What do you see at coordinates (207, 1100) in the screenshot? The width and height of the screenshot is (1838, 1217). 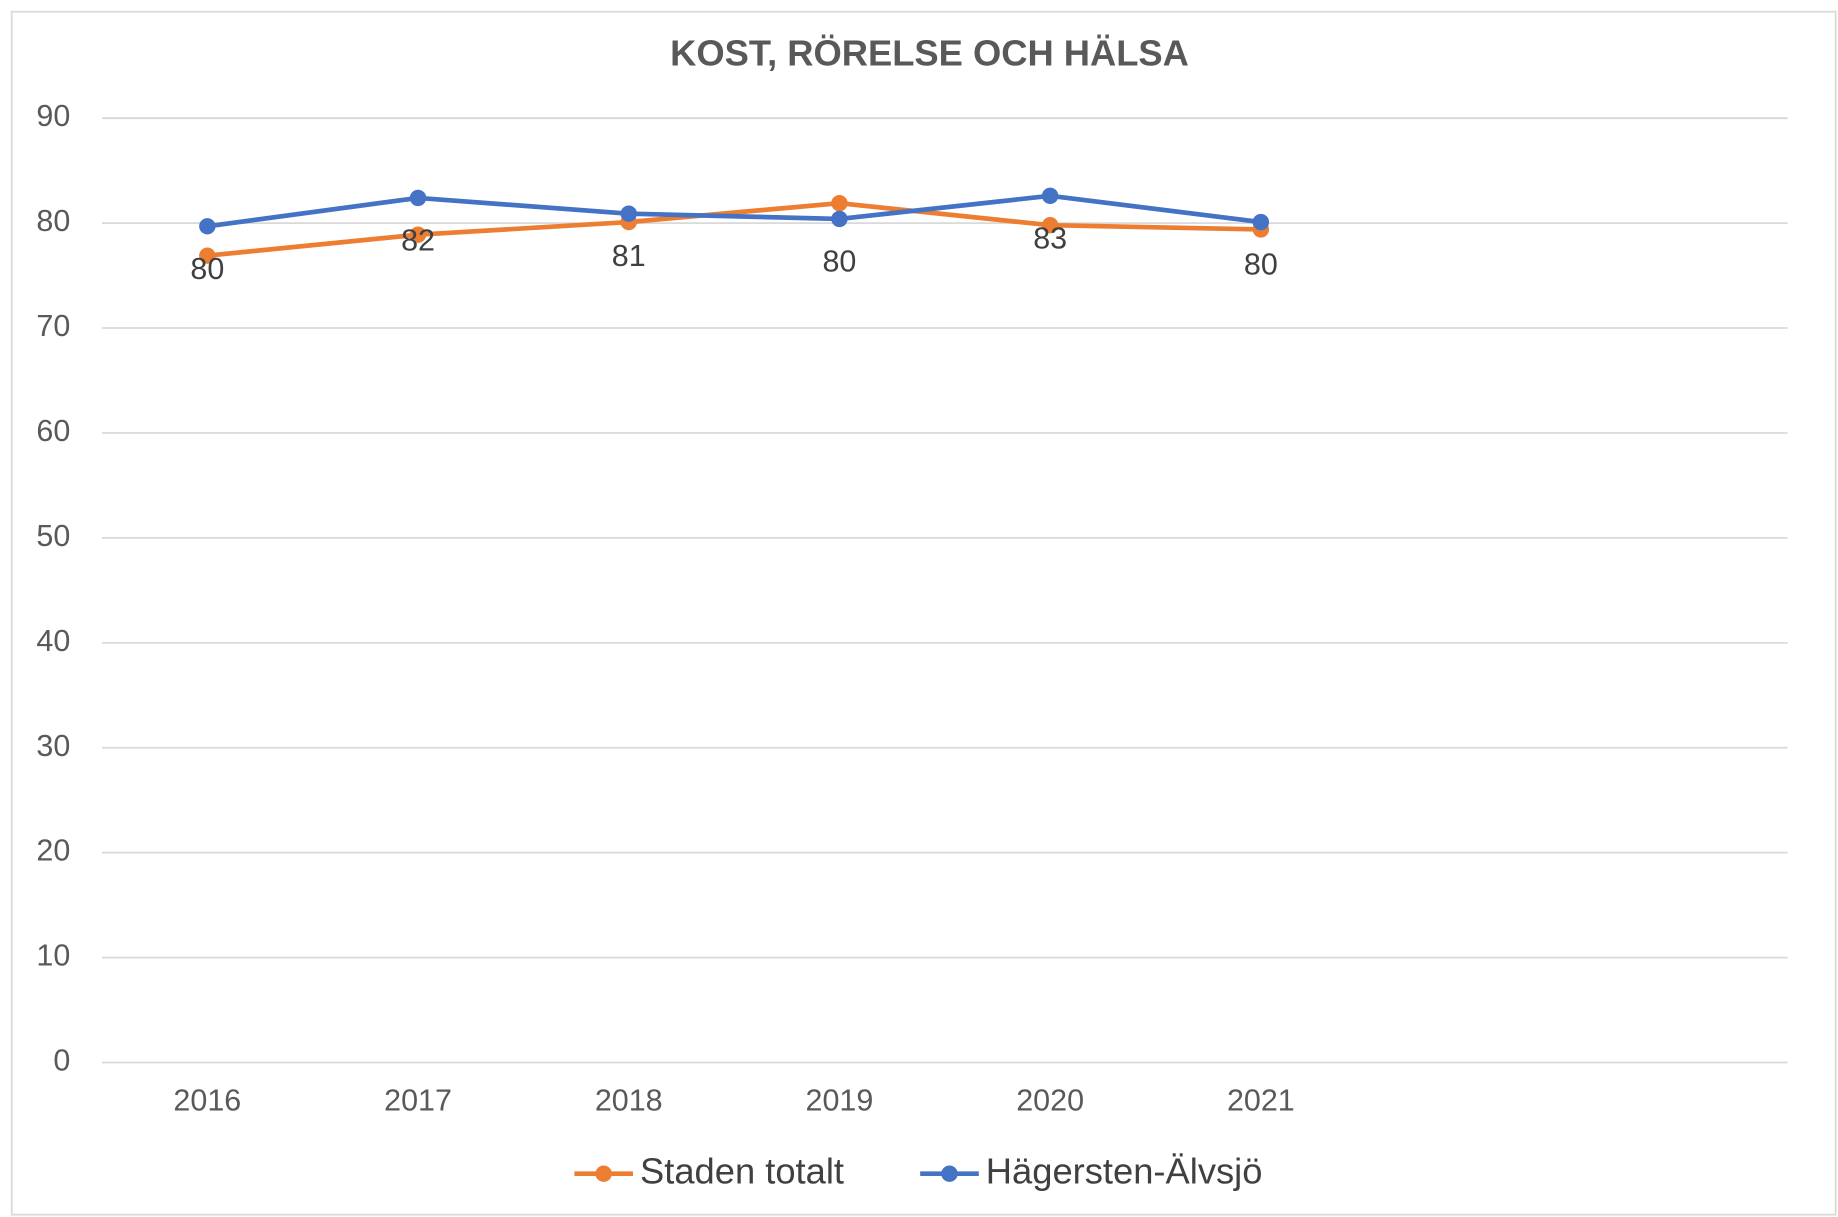 I see `x-tick-label: 2016` at bounding box center [207, 1100].